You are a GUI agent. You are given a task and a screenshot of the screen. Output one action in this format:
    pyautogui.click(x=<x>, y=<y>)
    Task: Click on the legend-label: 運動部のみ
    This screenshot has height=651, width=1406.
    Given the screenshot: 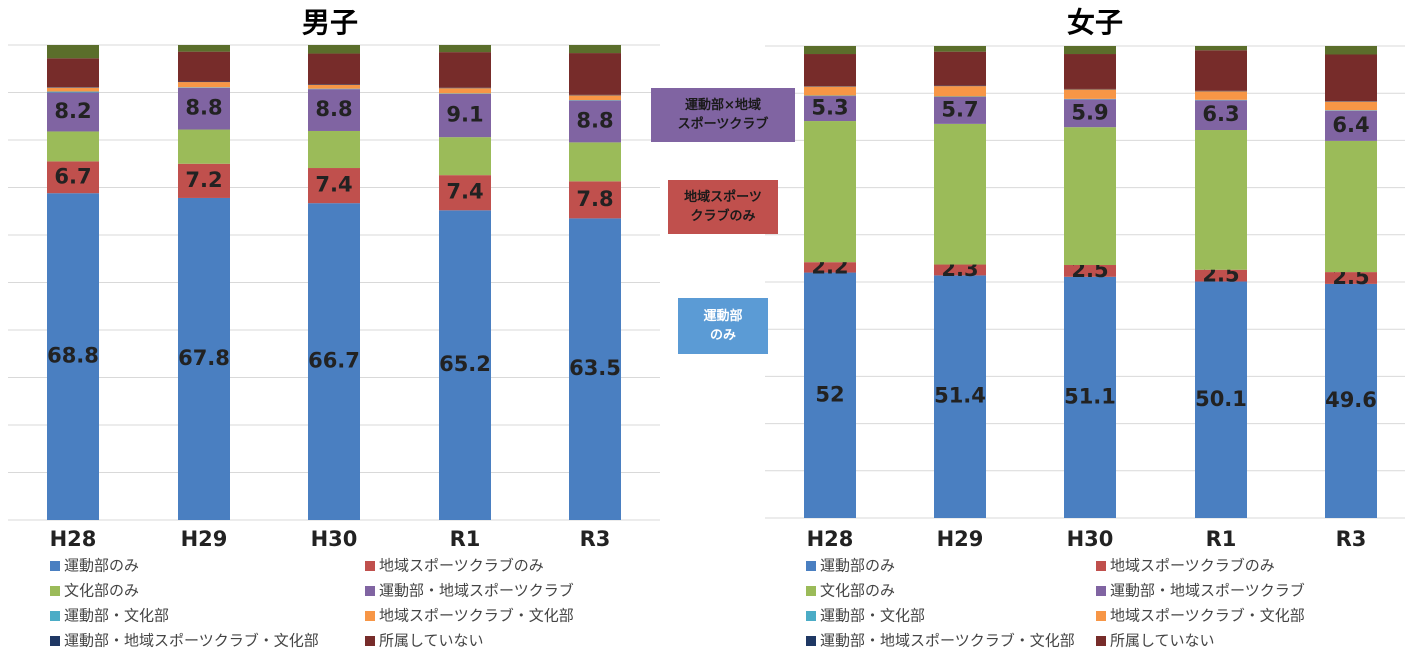 What is the action you would take?
    pyautogui.click(x=857, y=566)
    